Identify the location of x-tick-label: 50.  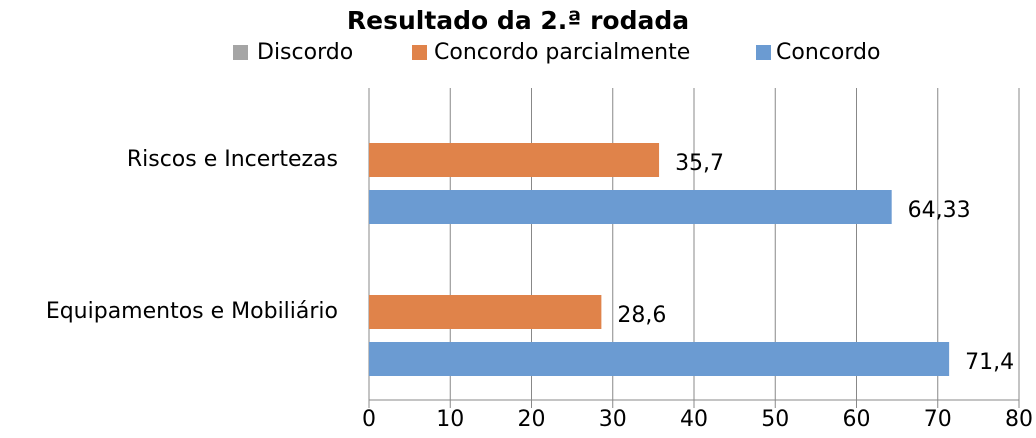
(775, 419).